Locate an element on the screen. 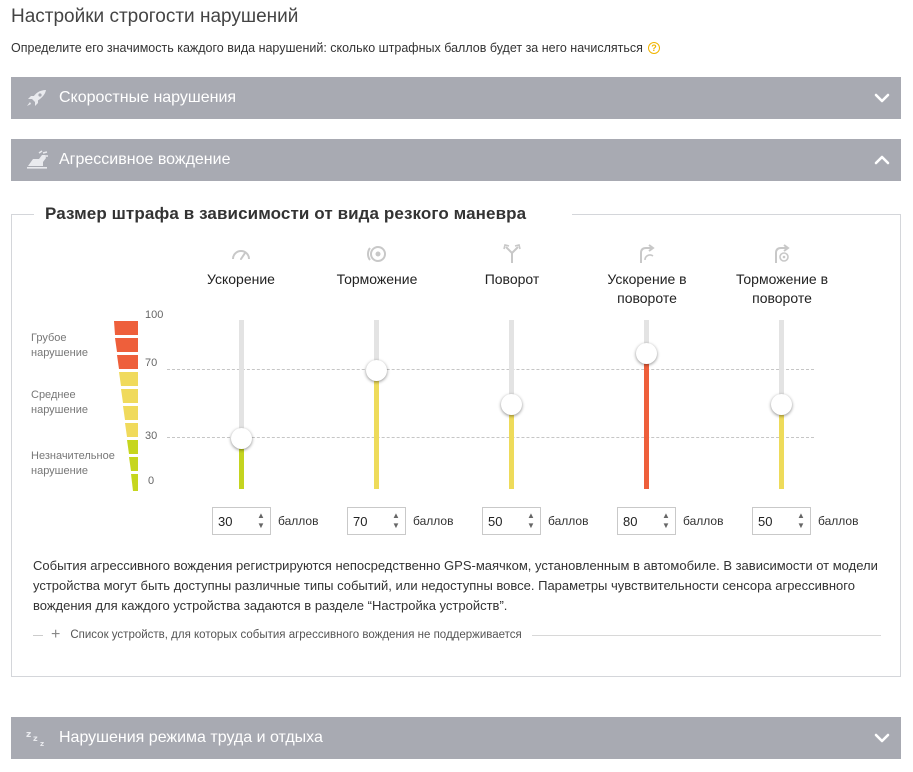  question-circle-icon: ? is located at coordinates (653, 48).